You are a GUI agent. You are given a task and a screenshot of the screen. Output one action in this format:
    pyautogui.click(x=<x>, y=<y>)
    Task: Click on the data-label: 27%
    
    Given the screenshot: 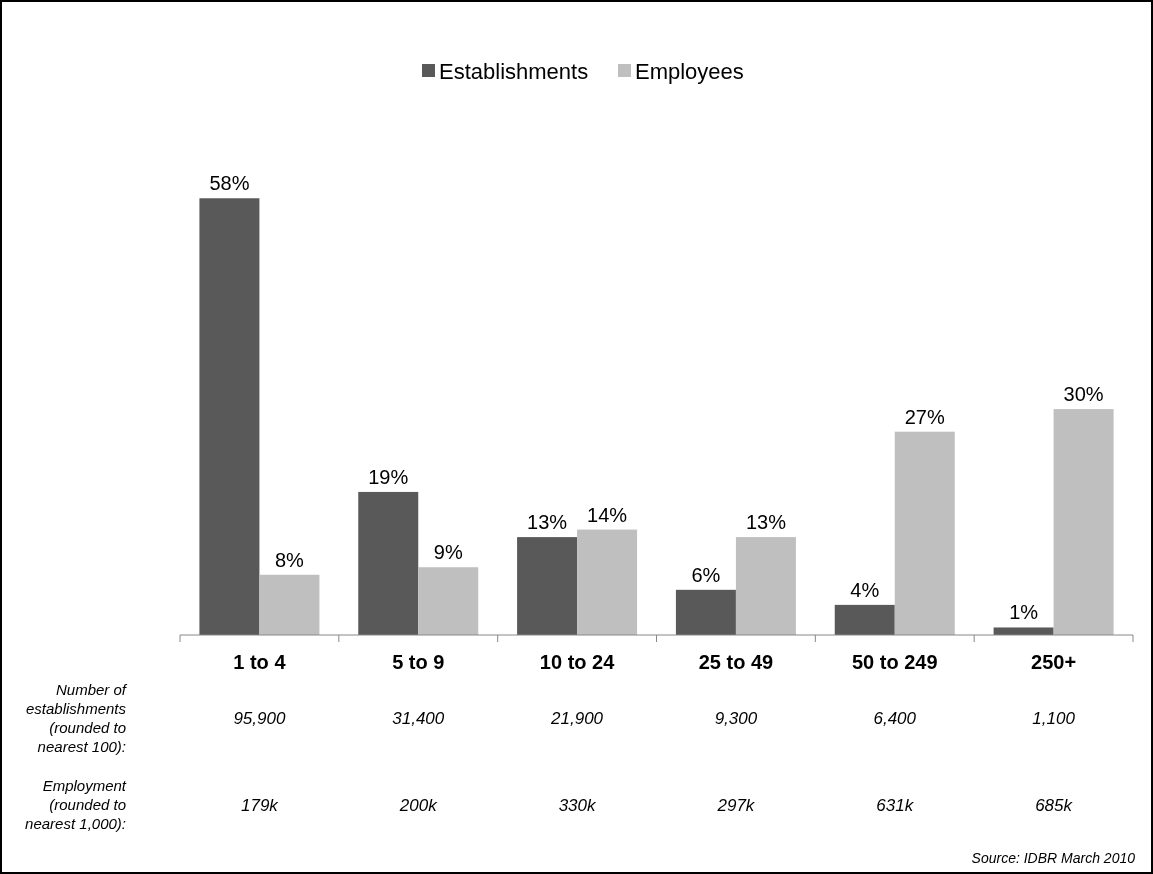 What is the action you would take?
    pyautogui.click(x=924, y=416)
    